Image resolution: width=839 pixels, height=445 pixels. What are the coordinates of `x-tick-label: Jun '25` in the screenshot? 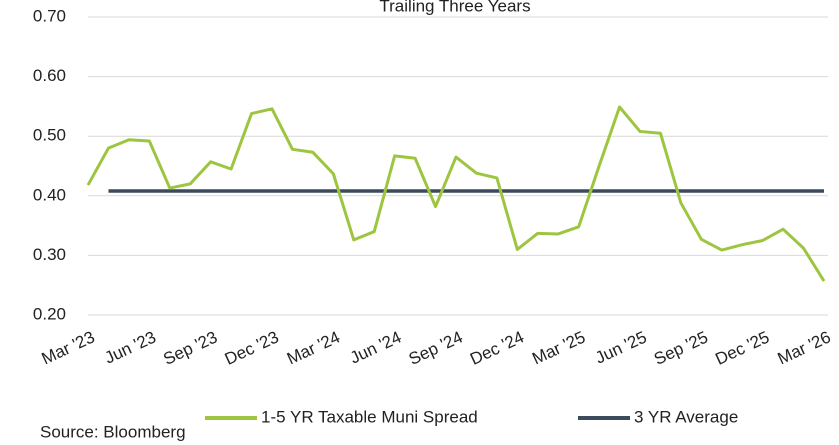 It's located at (620, 347).